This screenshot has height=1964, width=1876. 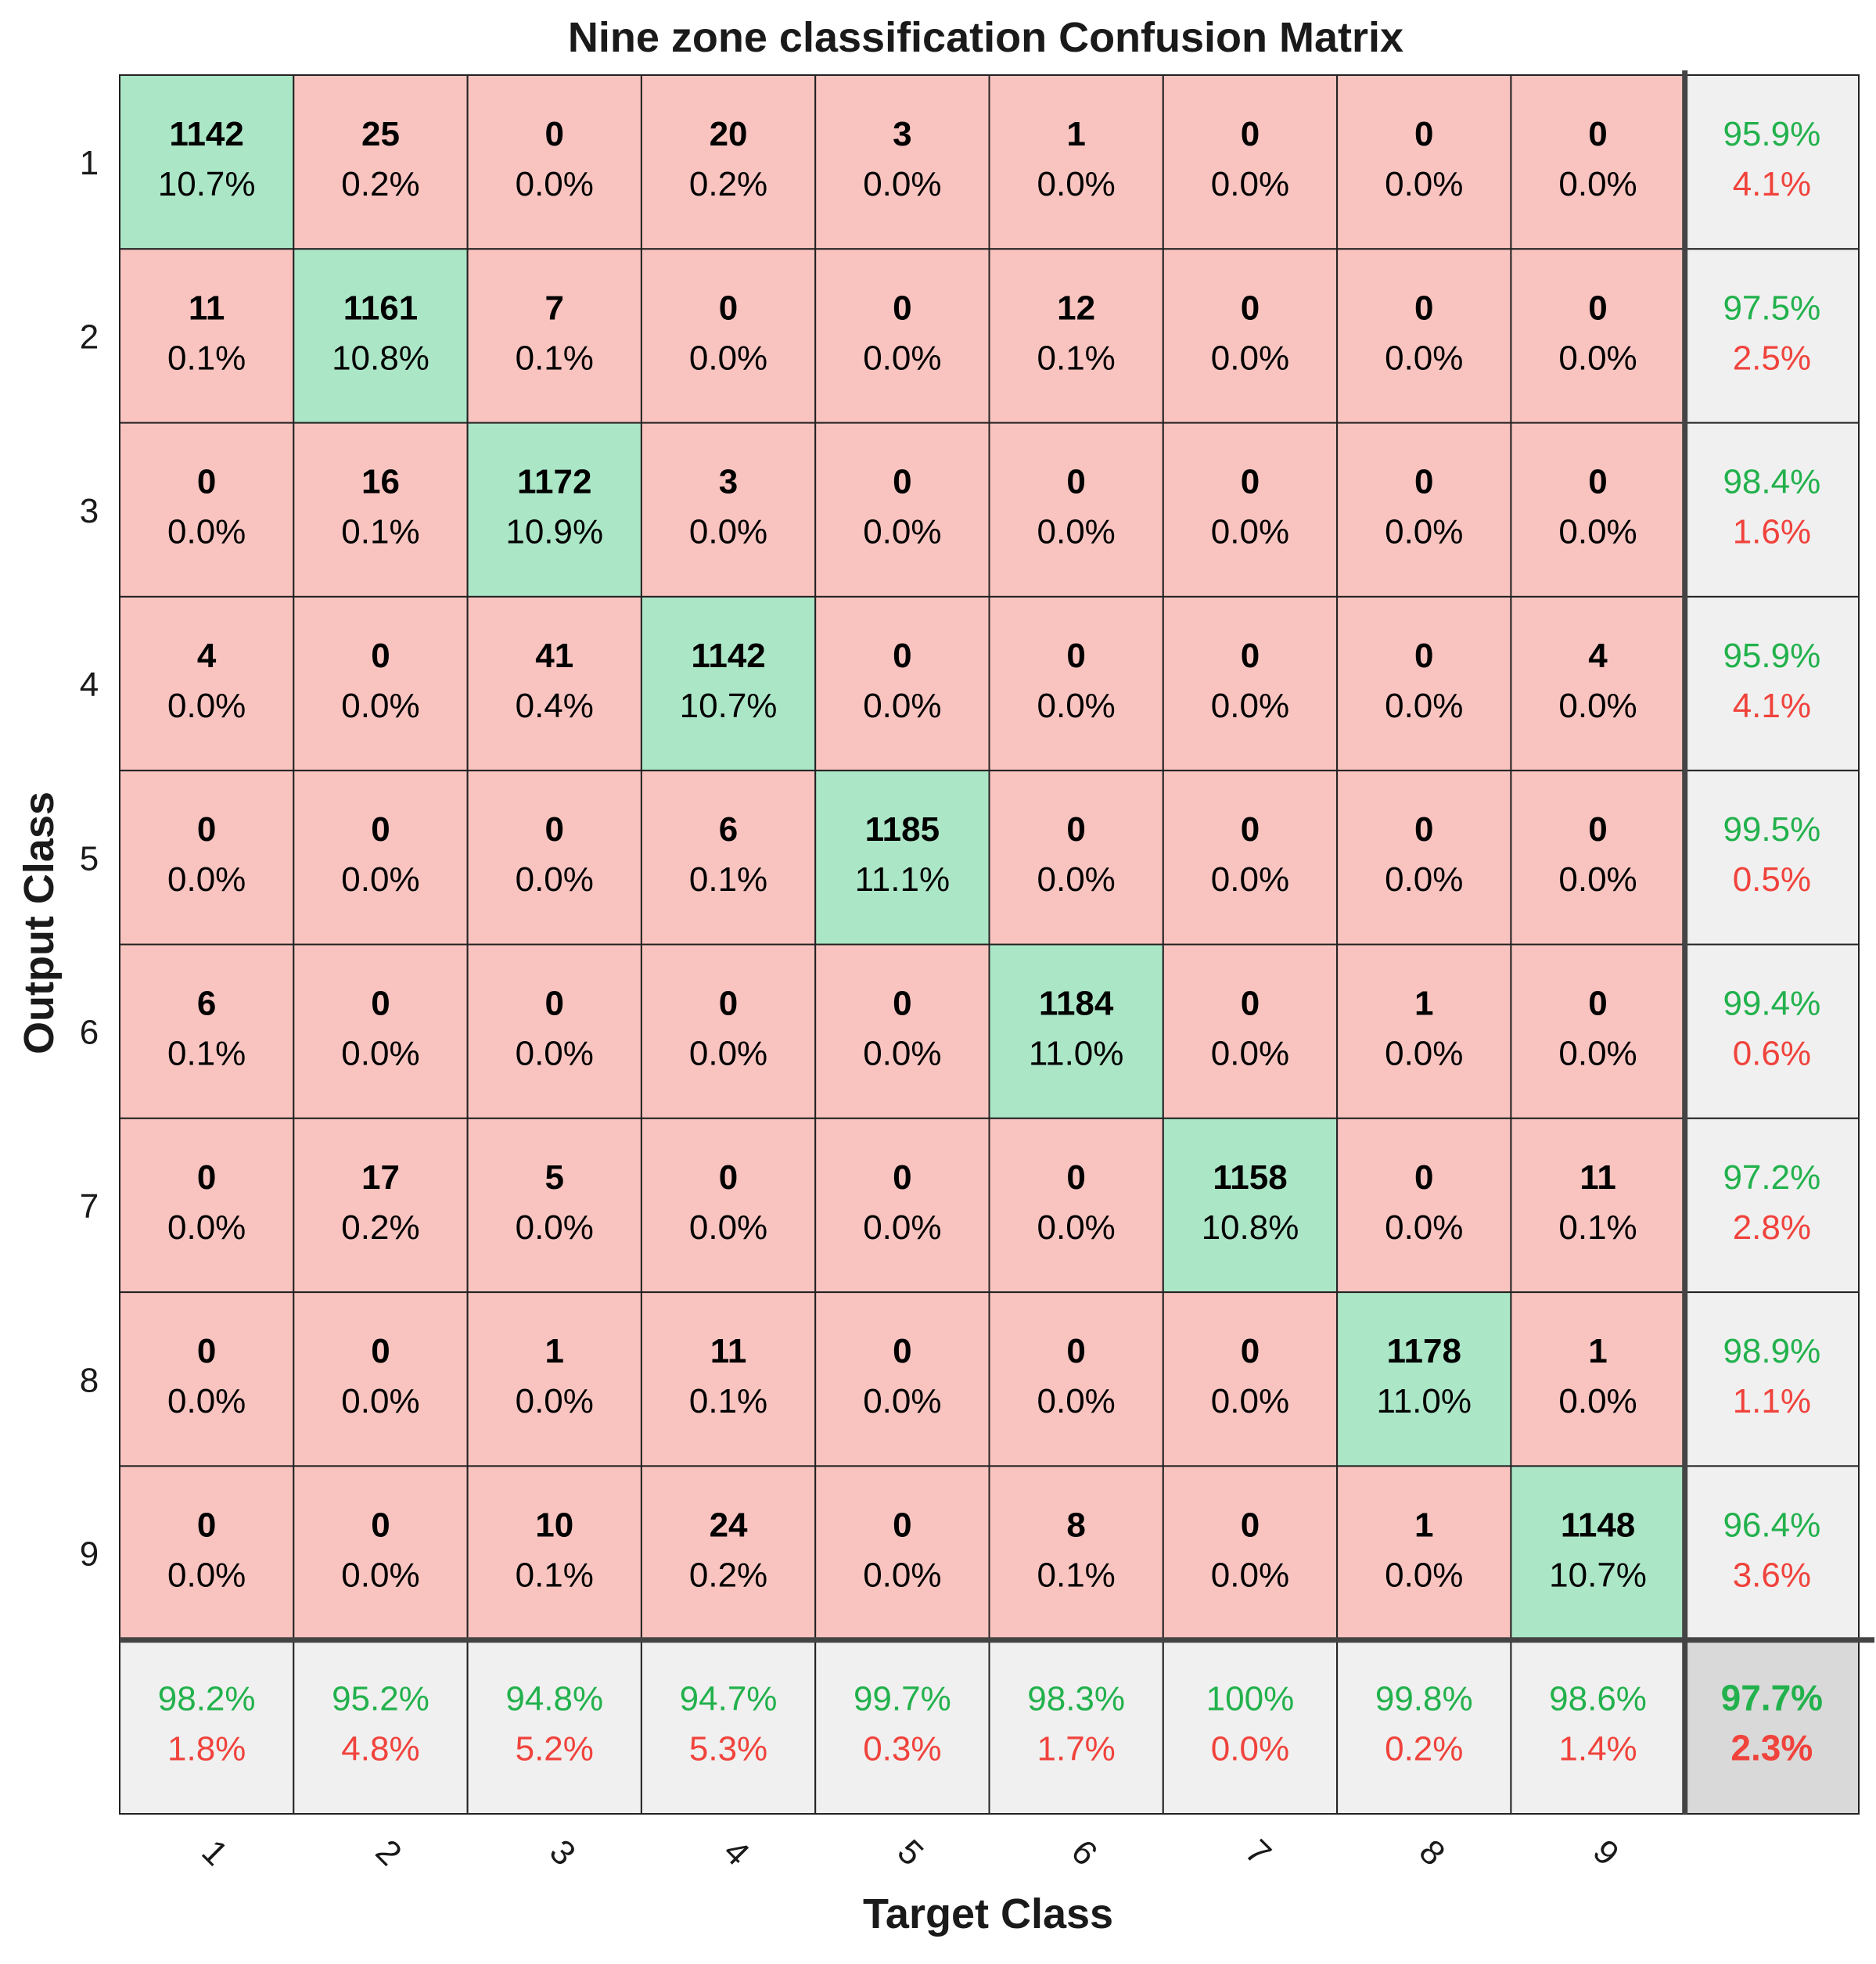 I want to click on matrix-cell: 6 0.1%, so click(x=207, y=1031).